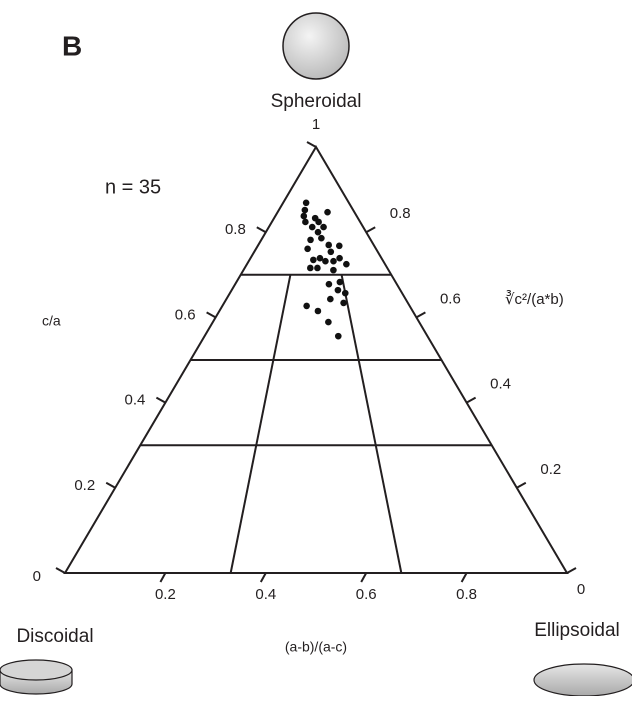  I want to click on y2-tick-label: 0.8, so click(400, 213).